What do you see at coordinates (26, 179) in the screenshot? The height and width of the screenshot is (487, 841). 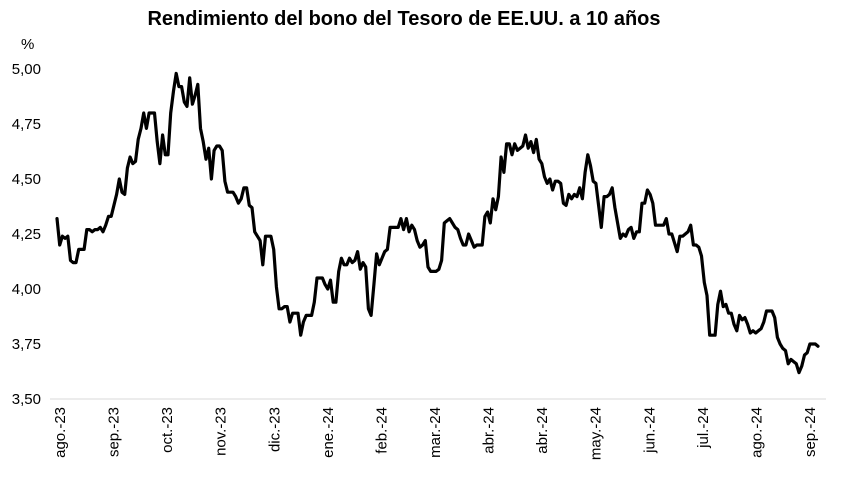 I see `y-tick-label: 4,50` at bounding box center [26, 179].